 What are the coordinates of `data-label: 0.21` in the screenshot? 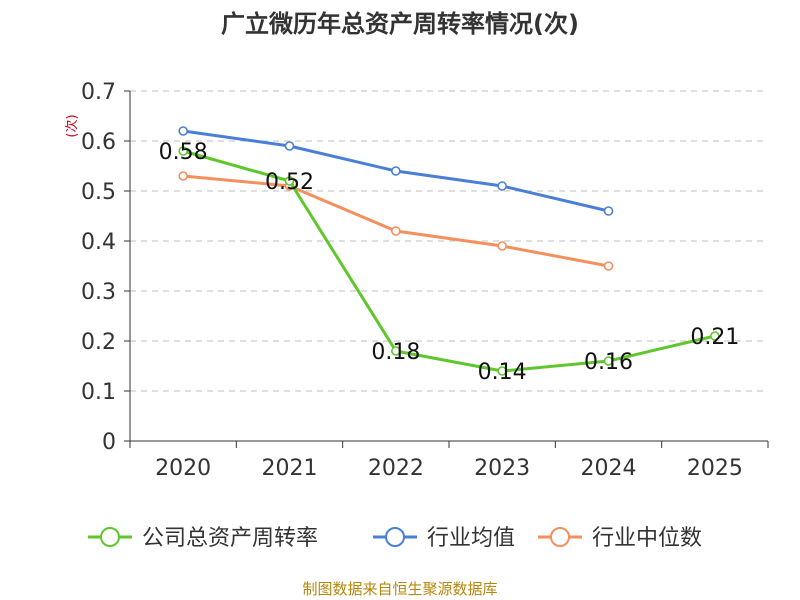 It's located at (714, 337).